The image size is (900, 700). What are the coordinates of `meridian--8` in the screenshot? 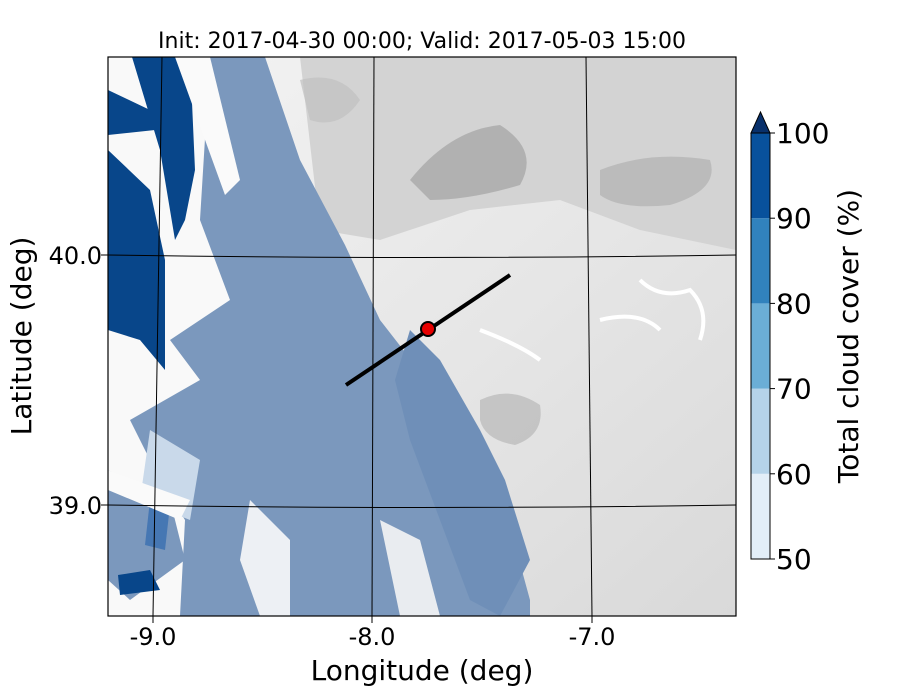 It's located at (373, 336).